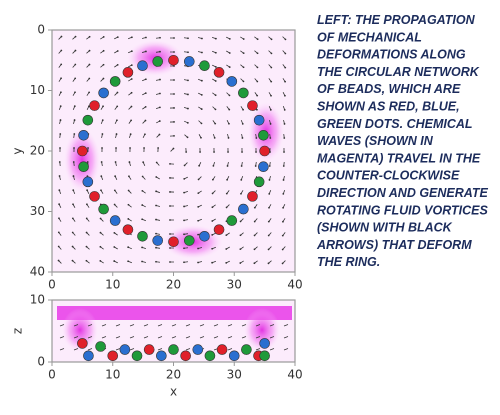  What do you see at coordinates (18, 331) in the screenshot?
I see `y-axis-label: z` at bounding box center [18, 331].